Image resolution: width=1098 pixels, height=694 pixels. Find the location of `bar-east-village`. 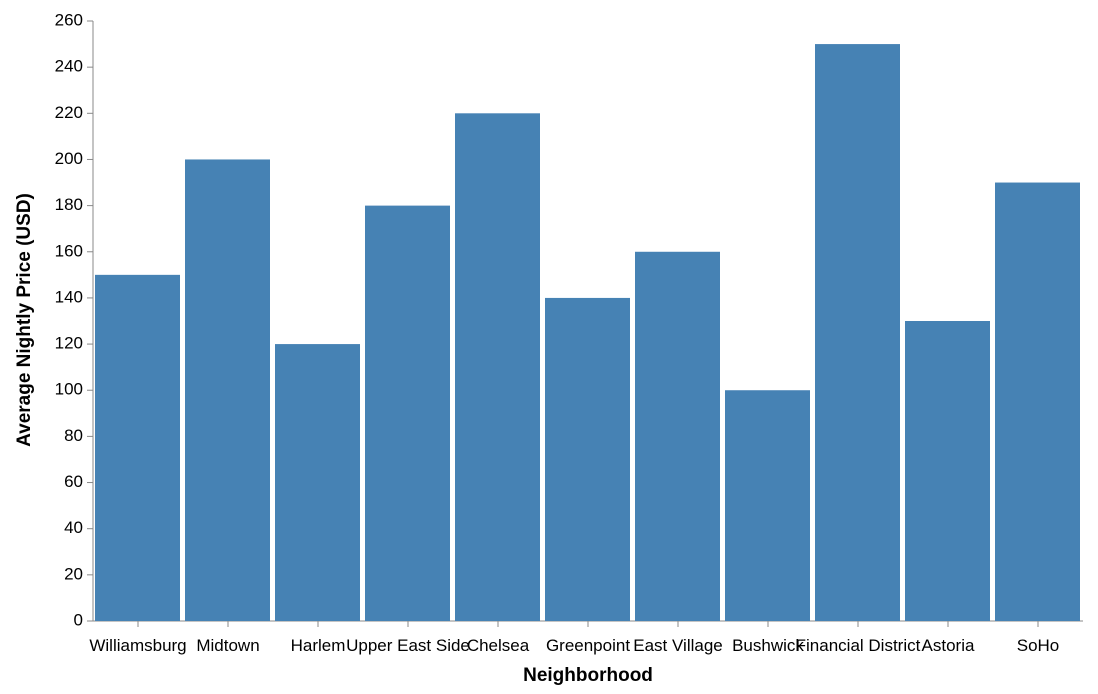

bar-east-village is located at coordinates (677, 436).